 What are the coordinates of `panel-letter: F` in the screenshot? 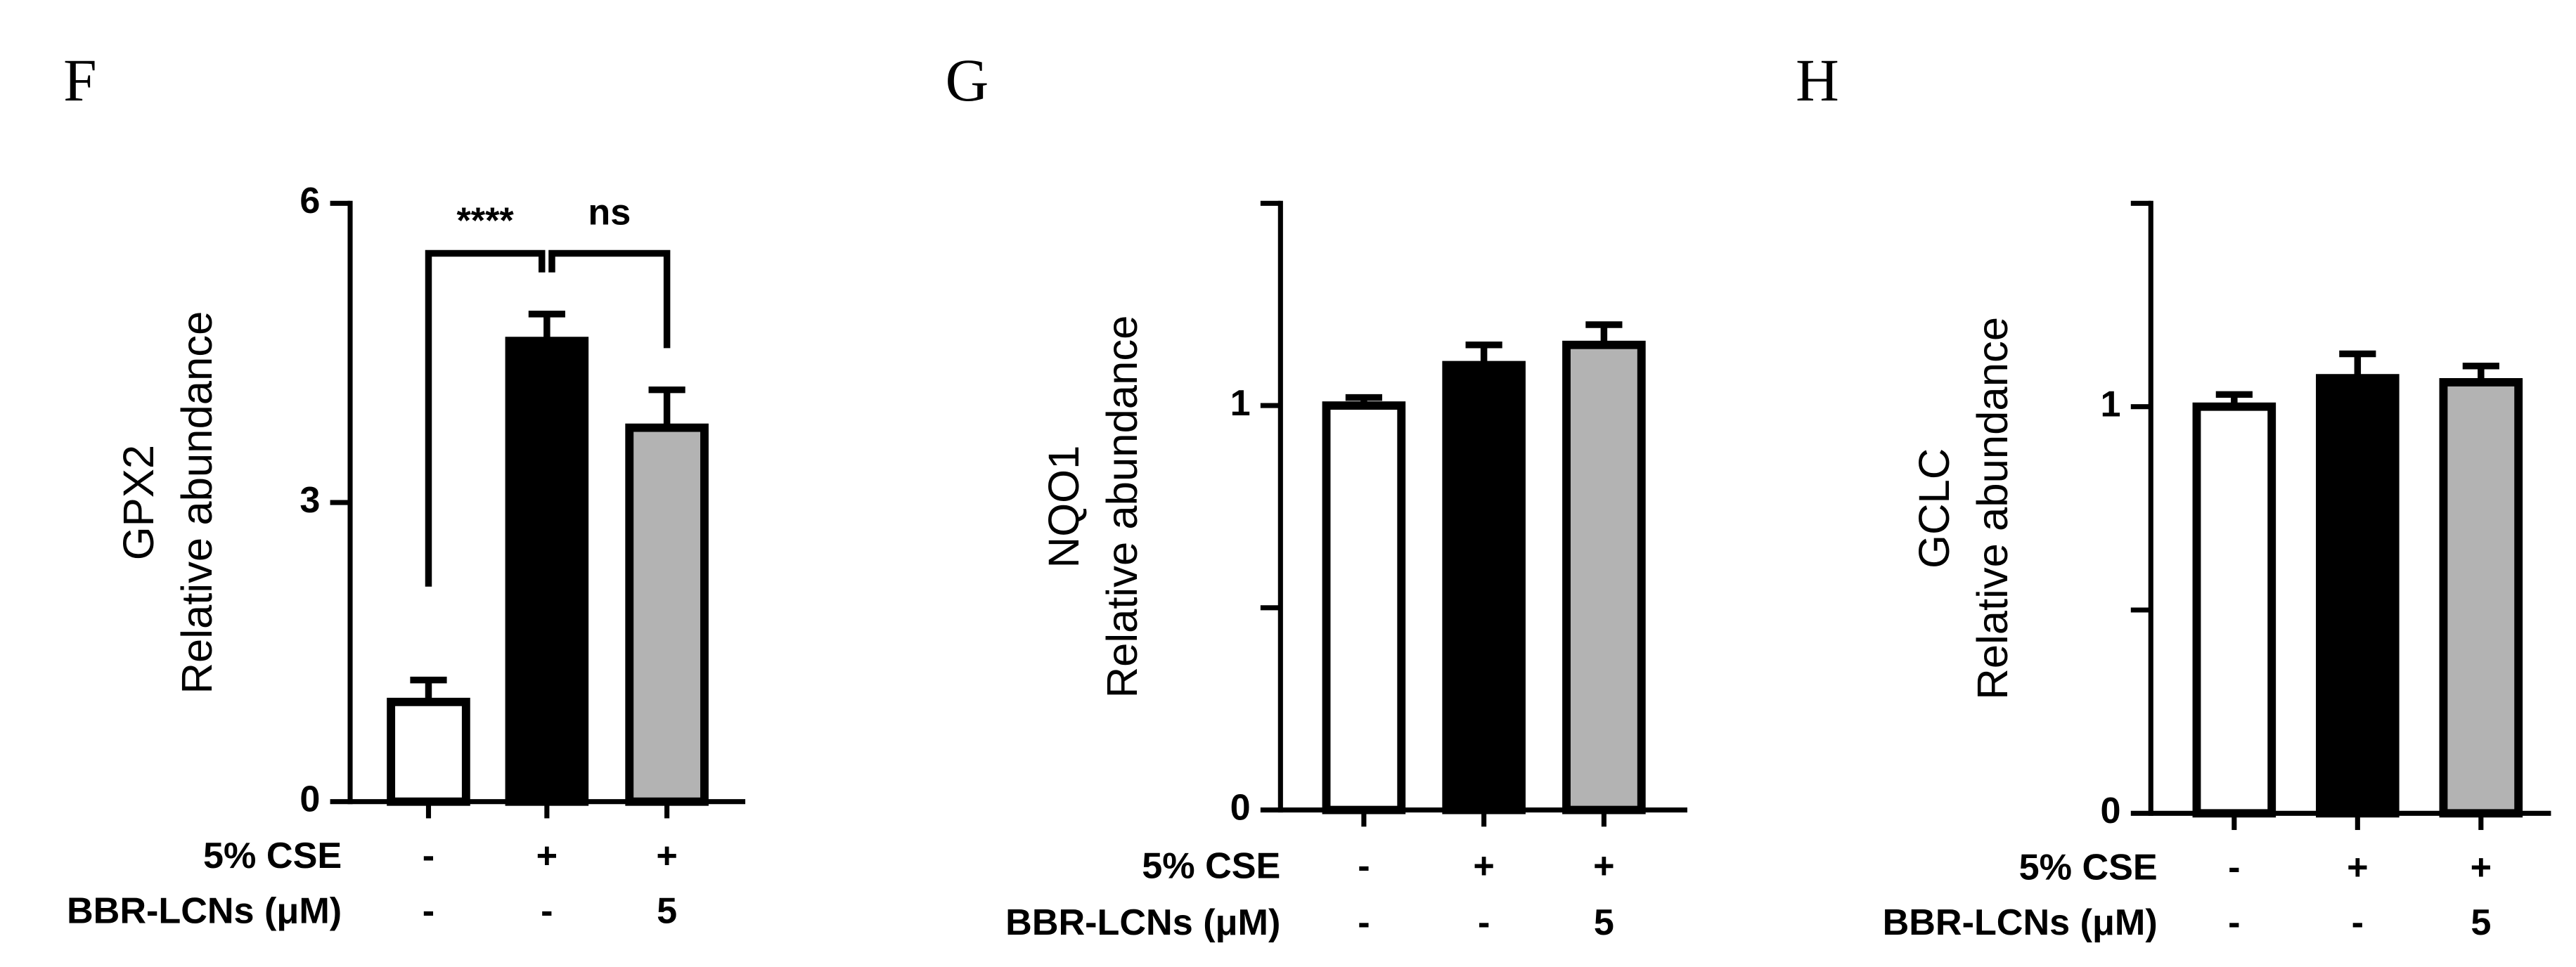 It's located at (79, 81).